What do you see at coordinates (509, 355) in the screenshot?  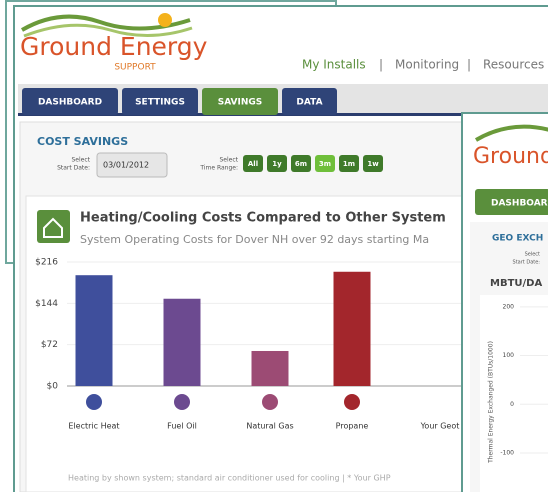 I see `overlay-y-tick: 100` at bounding box center [509, 355].